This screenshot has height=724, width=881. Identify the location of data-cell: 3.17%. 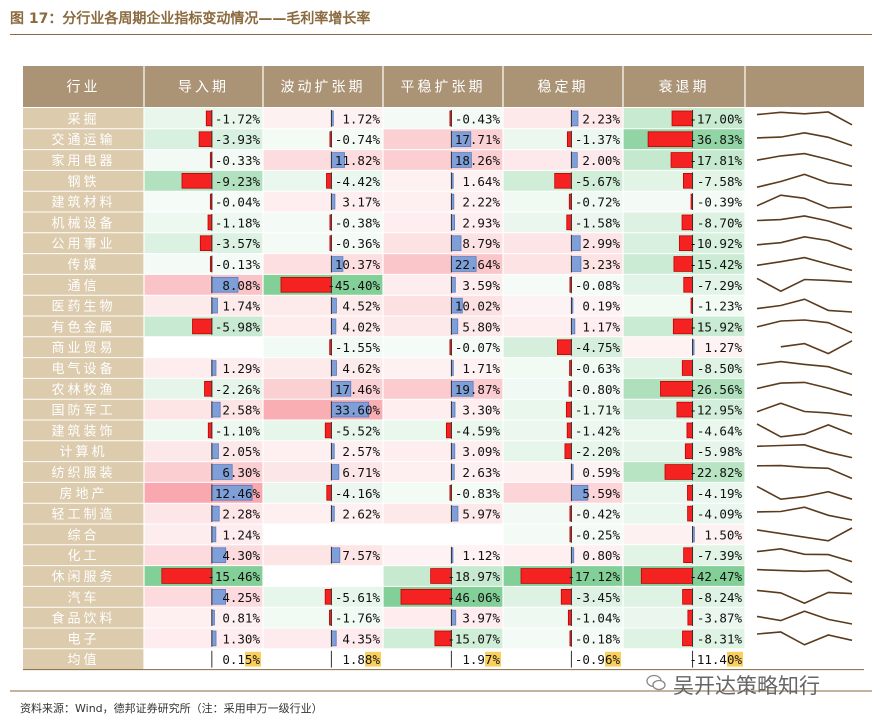
(323, 201).